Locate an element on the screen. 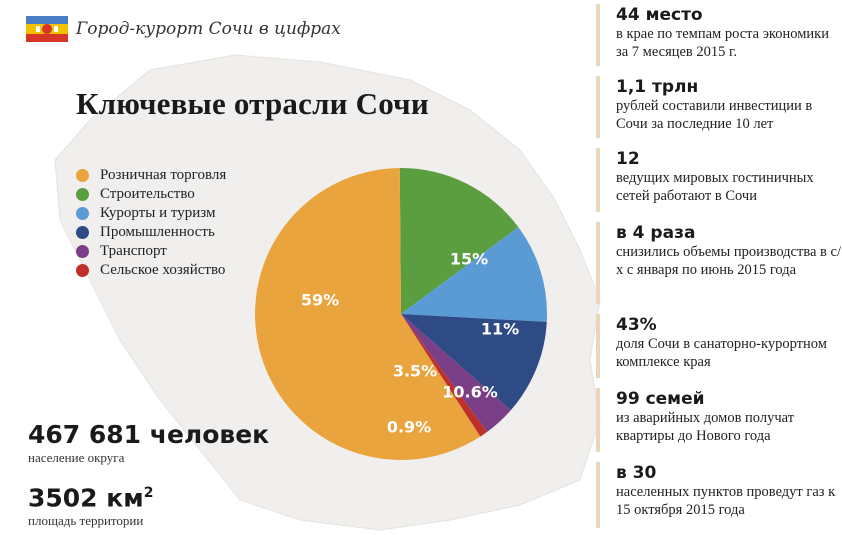 The image size is (842, 535). fact-headline: в 30 is located at coordinates (636, 473).